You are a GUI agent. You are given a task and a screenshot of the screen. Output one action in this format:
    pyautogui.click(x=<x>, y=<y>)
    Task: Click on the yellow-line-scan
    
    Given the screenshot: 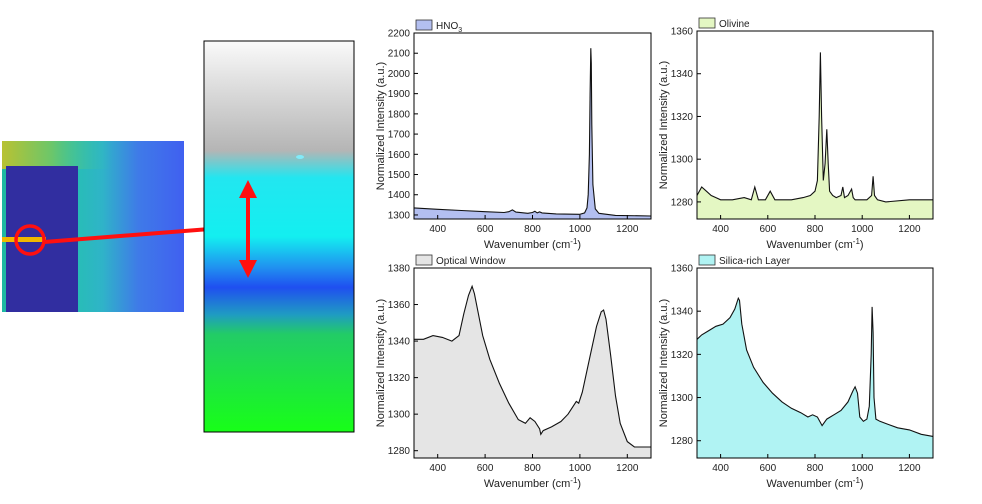 What is the action you would take?
    pyautogui.click(x=24, y=239)
    